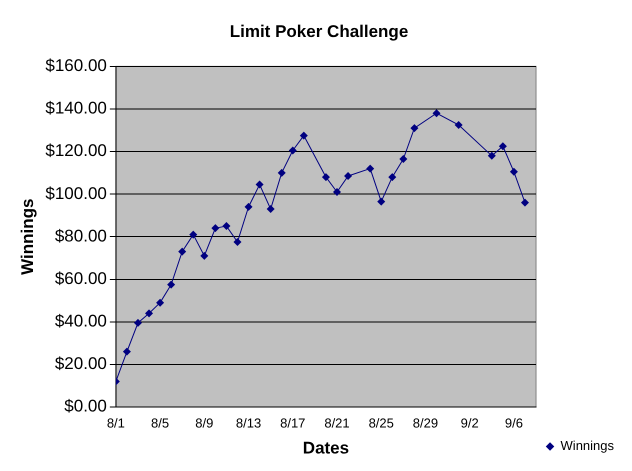  I want to click on x-tick-label: 8/29, so click(425, 422).